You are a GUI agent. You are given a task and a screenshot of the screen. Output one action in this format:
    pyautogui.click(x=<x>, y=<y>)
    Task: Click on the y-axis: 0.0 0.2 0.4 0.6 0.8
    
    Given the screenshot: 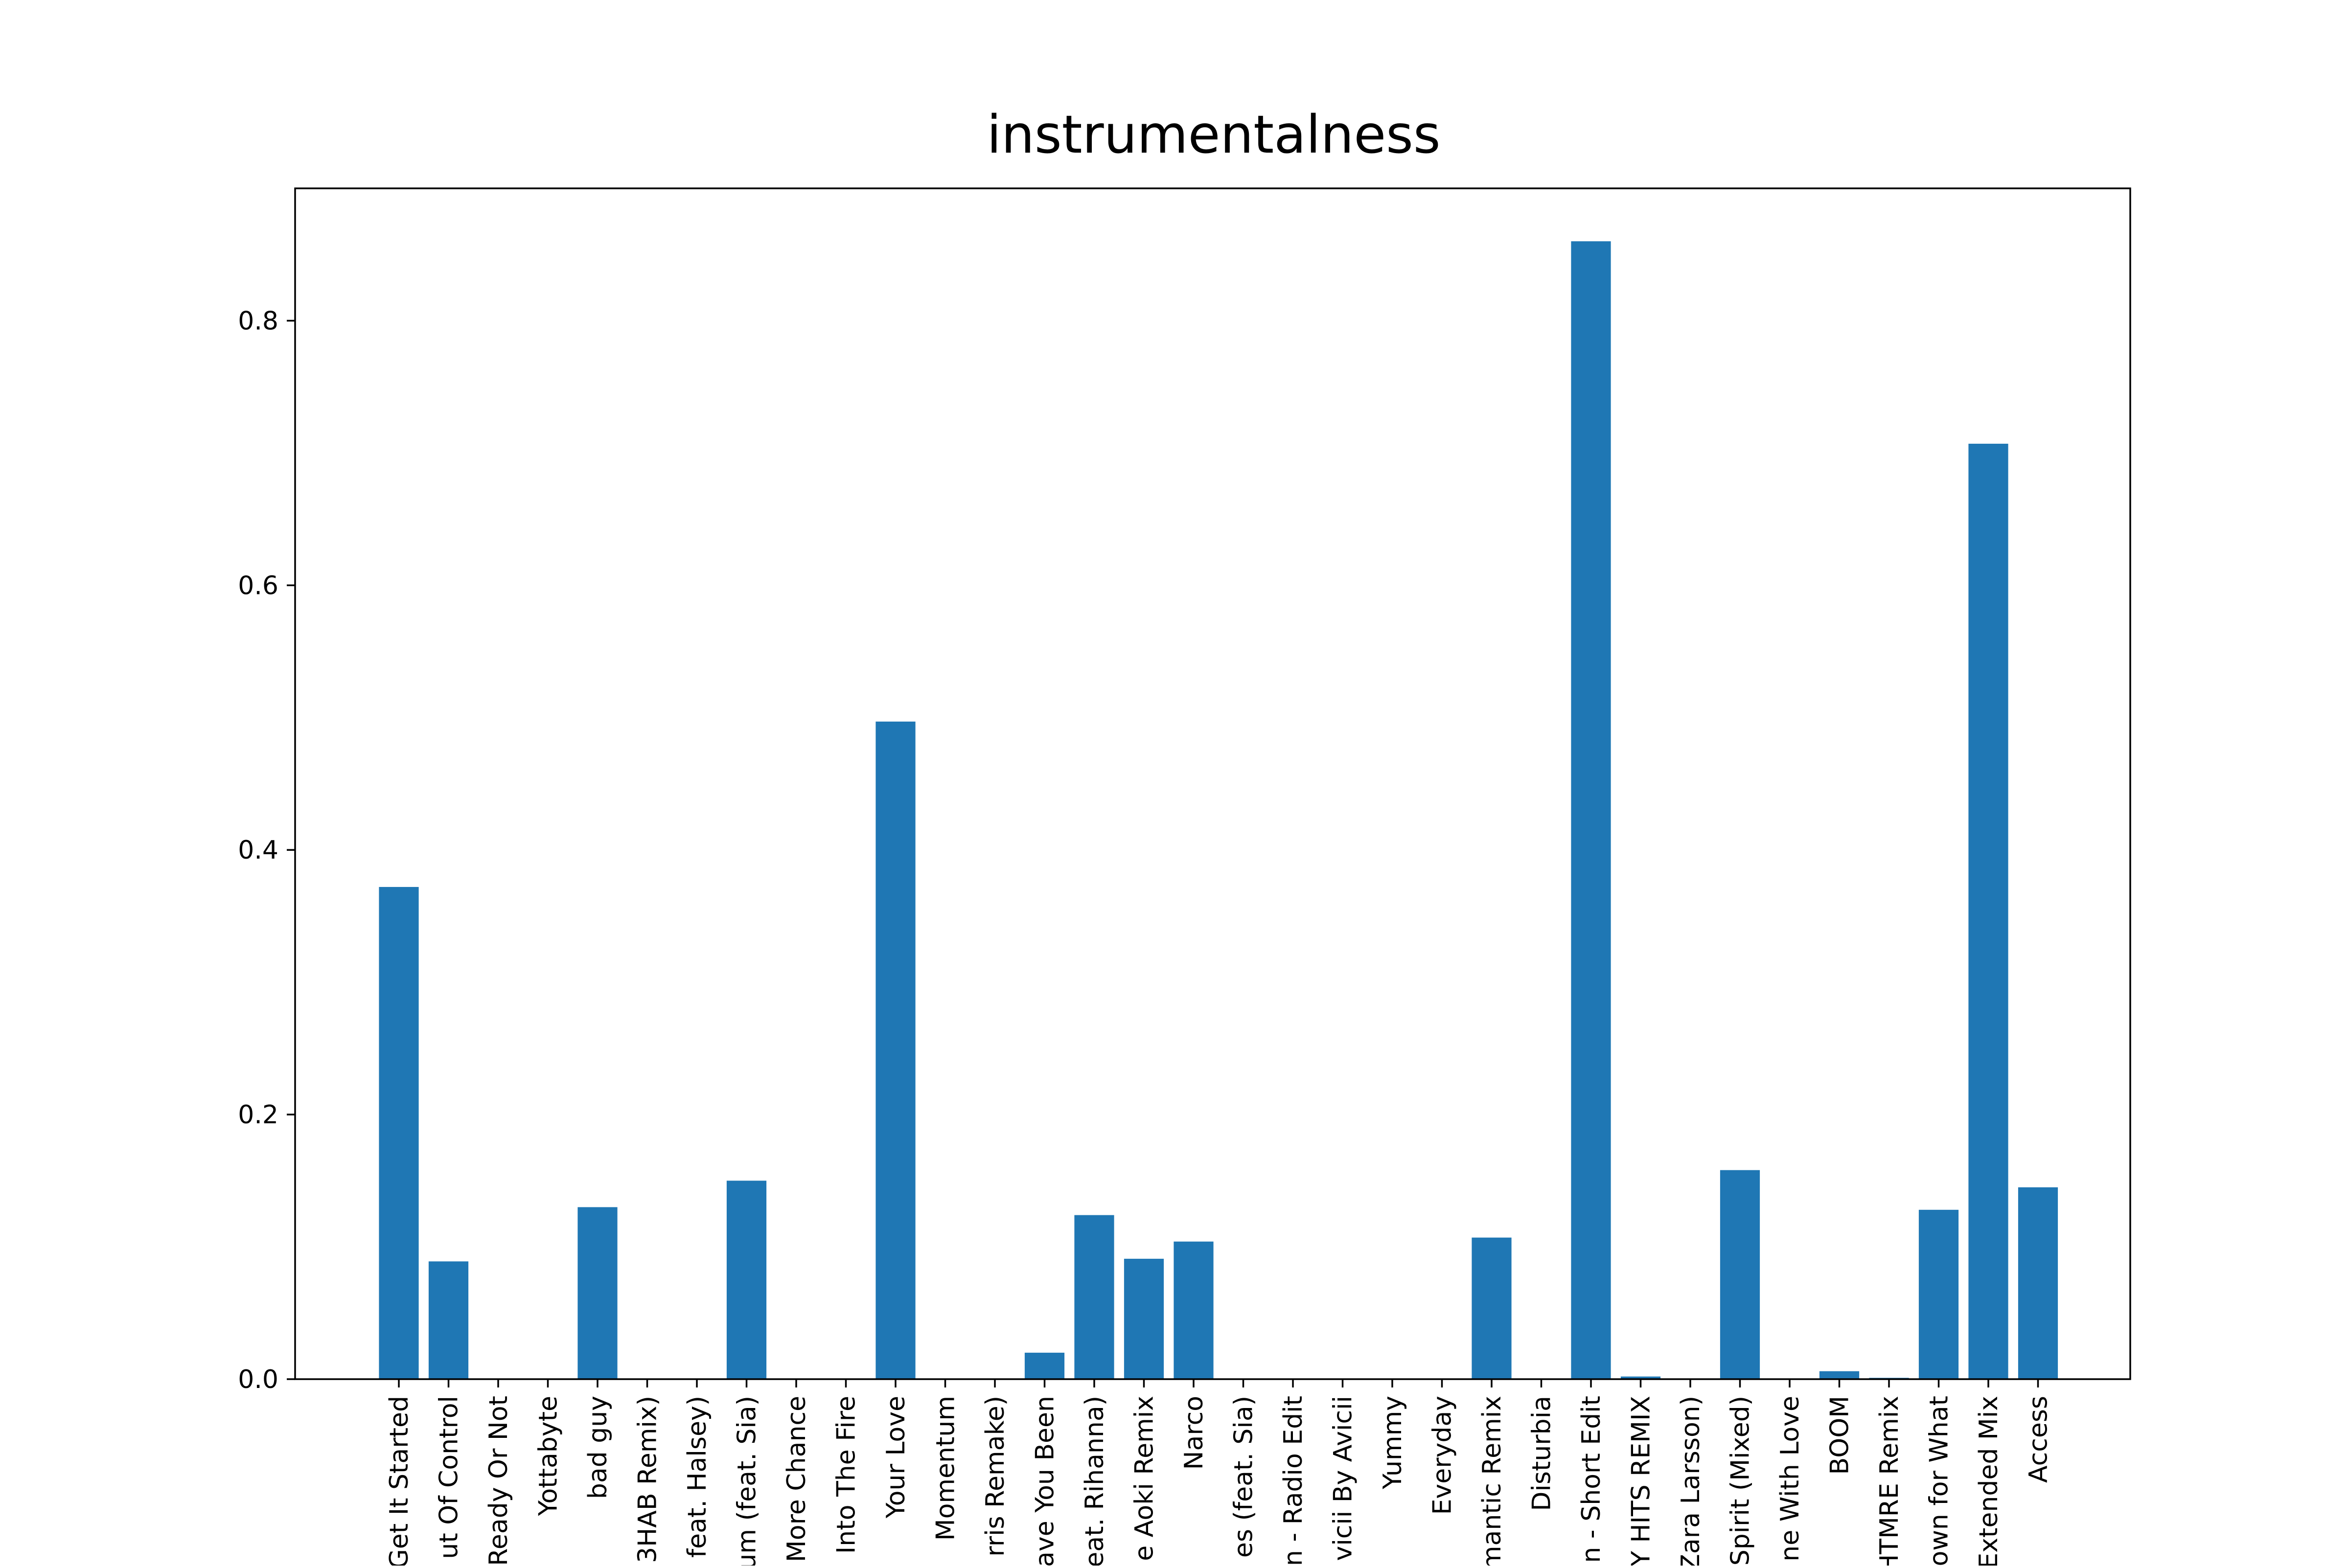 What is the action you would take?
    pyautogui.click(x=267, y=850)
    